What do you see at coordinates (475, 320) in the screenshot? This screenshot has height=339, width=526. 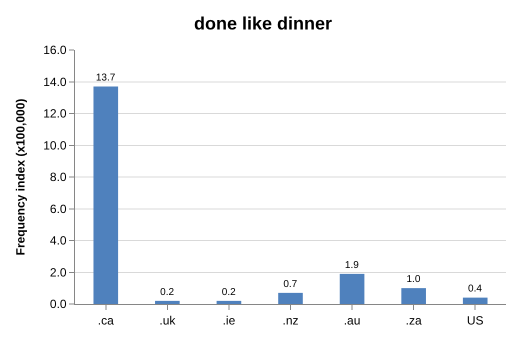 I see `x-tick-label: US` at bounding box center [475, 320].